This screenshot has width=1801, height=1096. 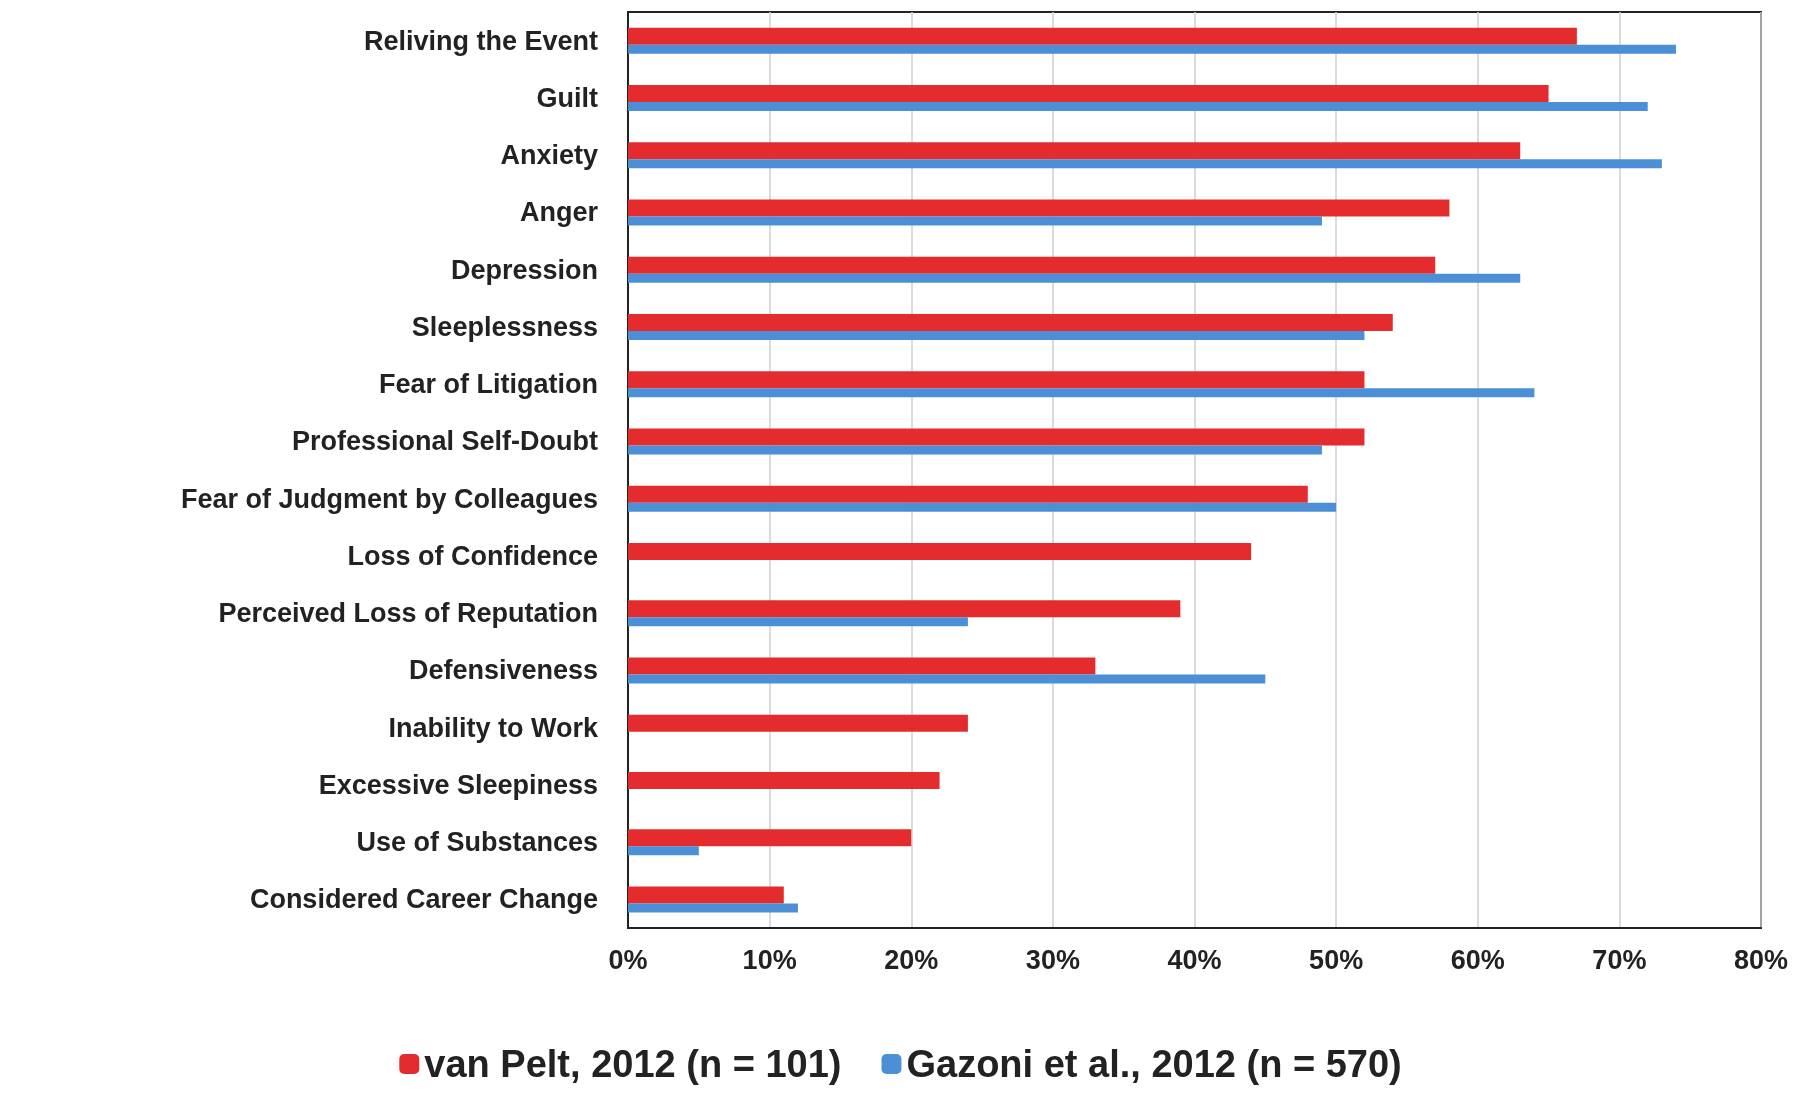 I want to click on x-tick-label: 60%, so click(x=1477, y=959).